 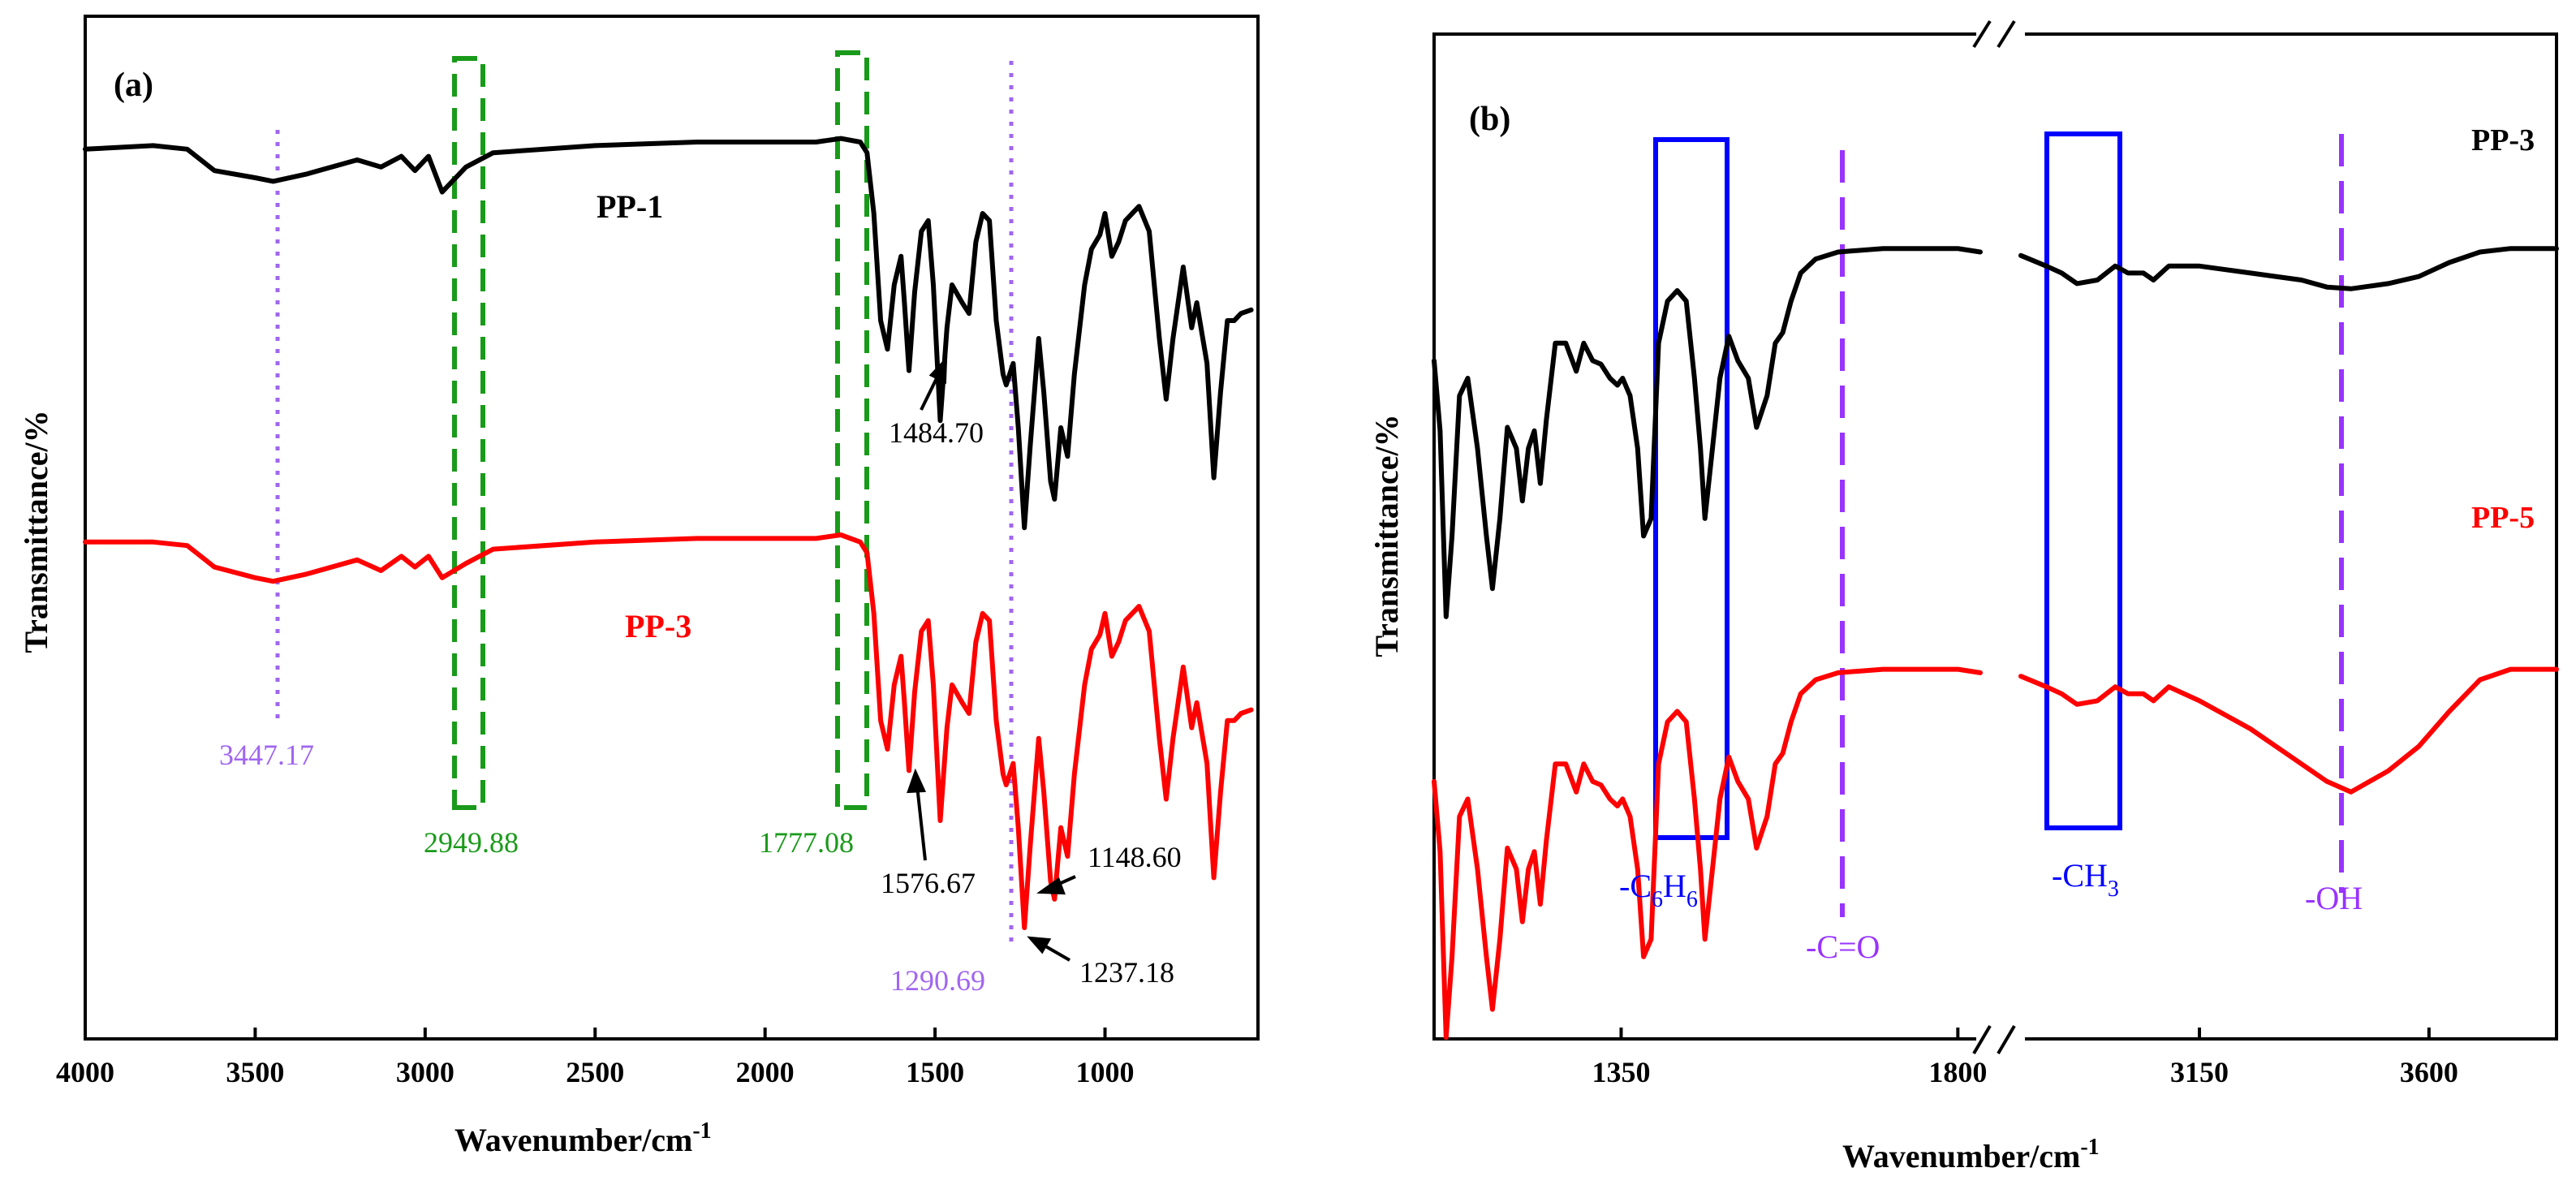 What do you see at coordinates (1843, 947) in the screenshot?
I see `label-c-o: -C=O` at bounding box center [1843, 947].